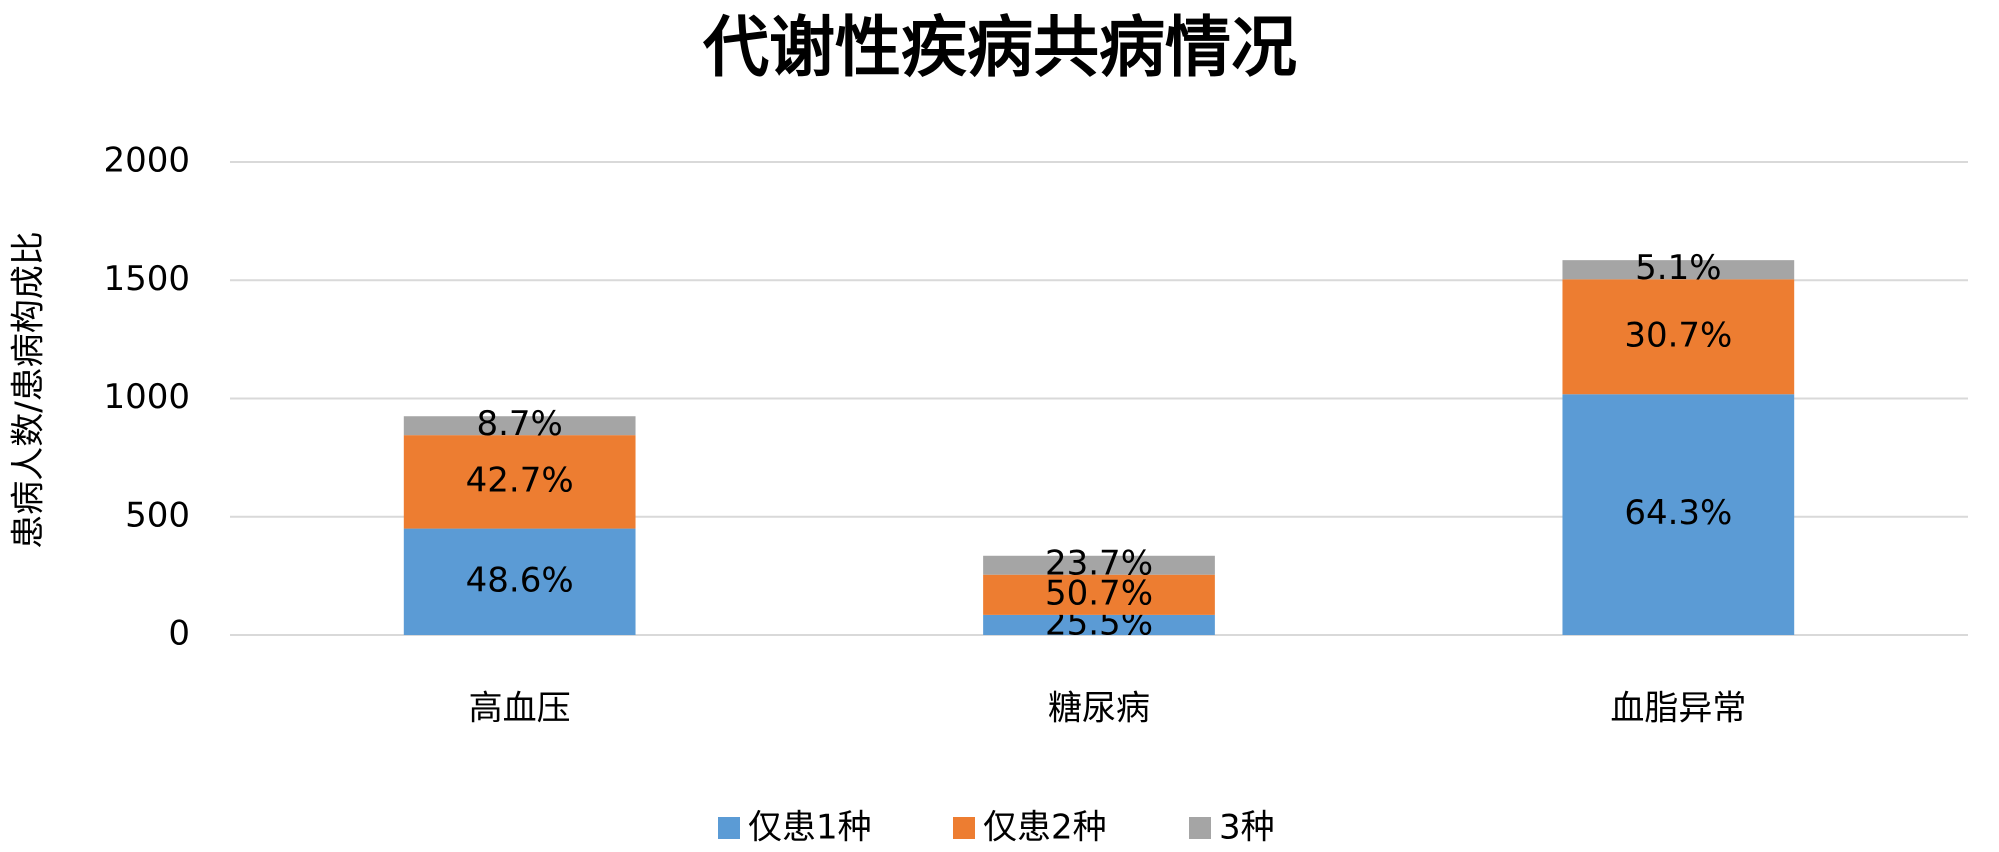  I want to click on chart-title: 代谢性疾病共病情况, so click(999, 47).